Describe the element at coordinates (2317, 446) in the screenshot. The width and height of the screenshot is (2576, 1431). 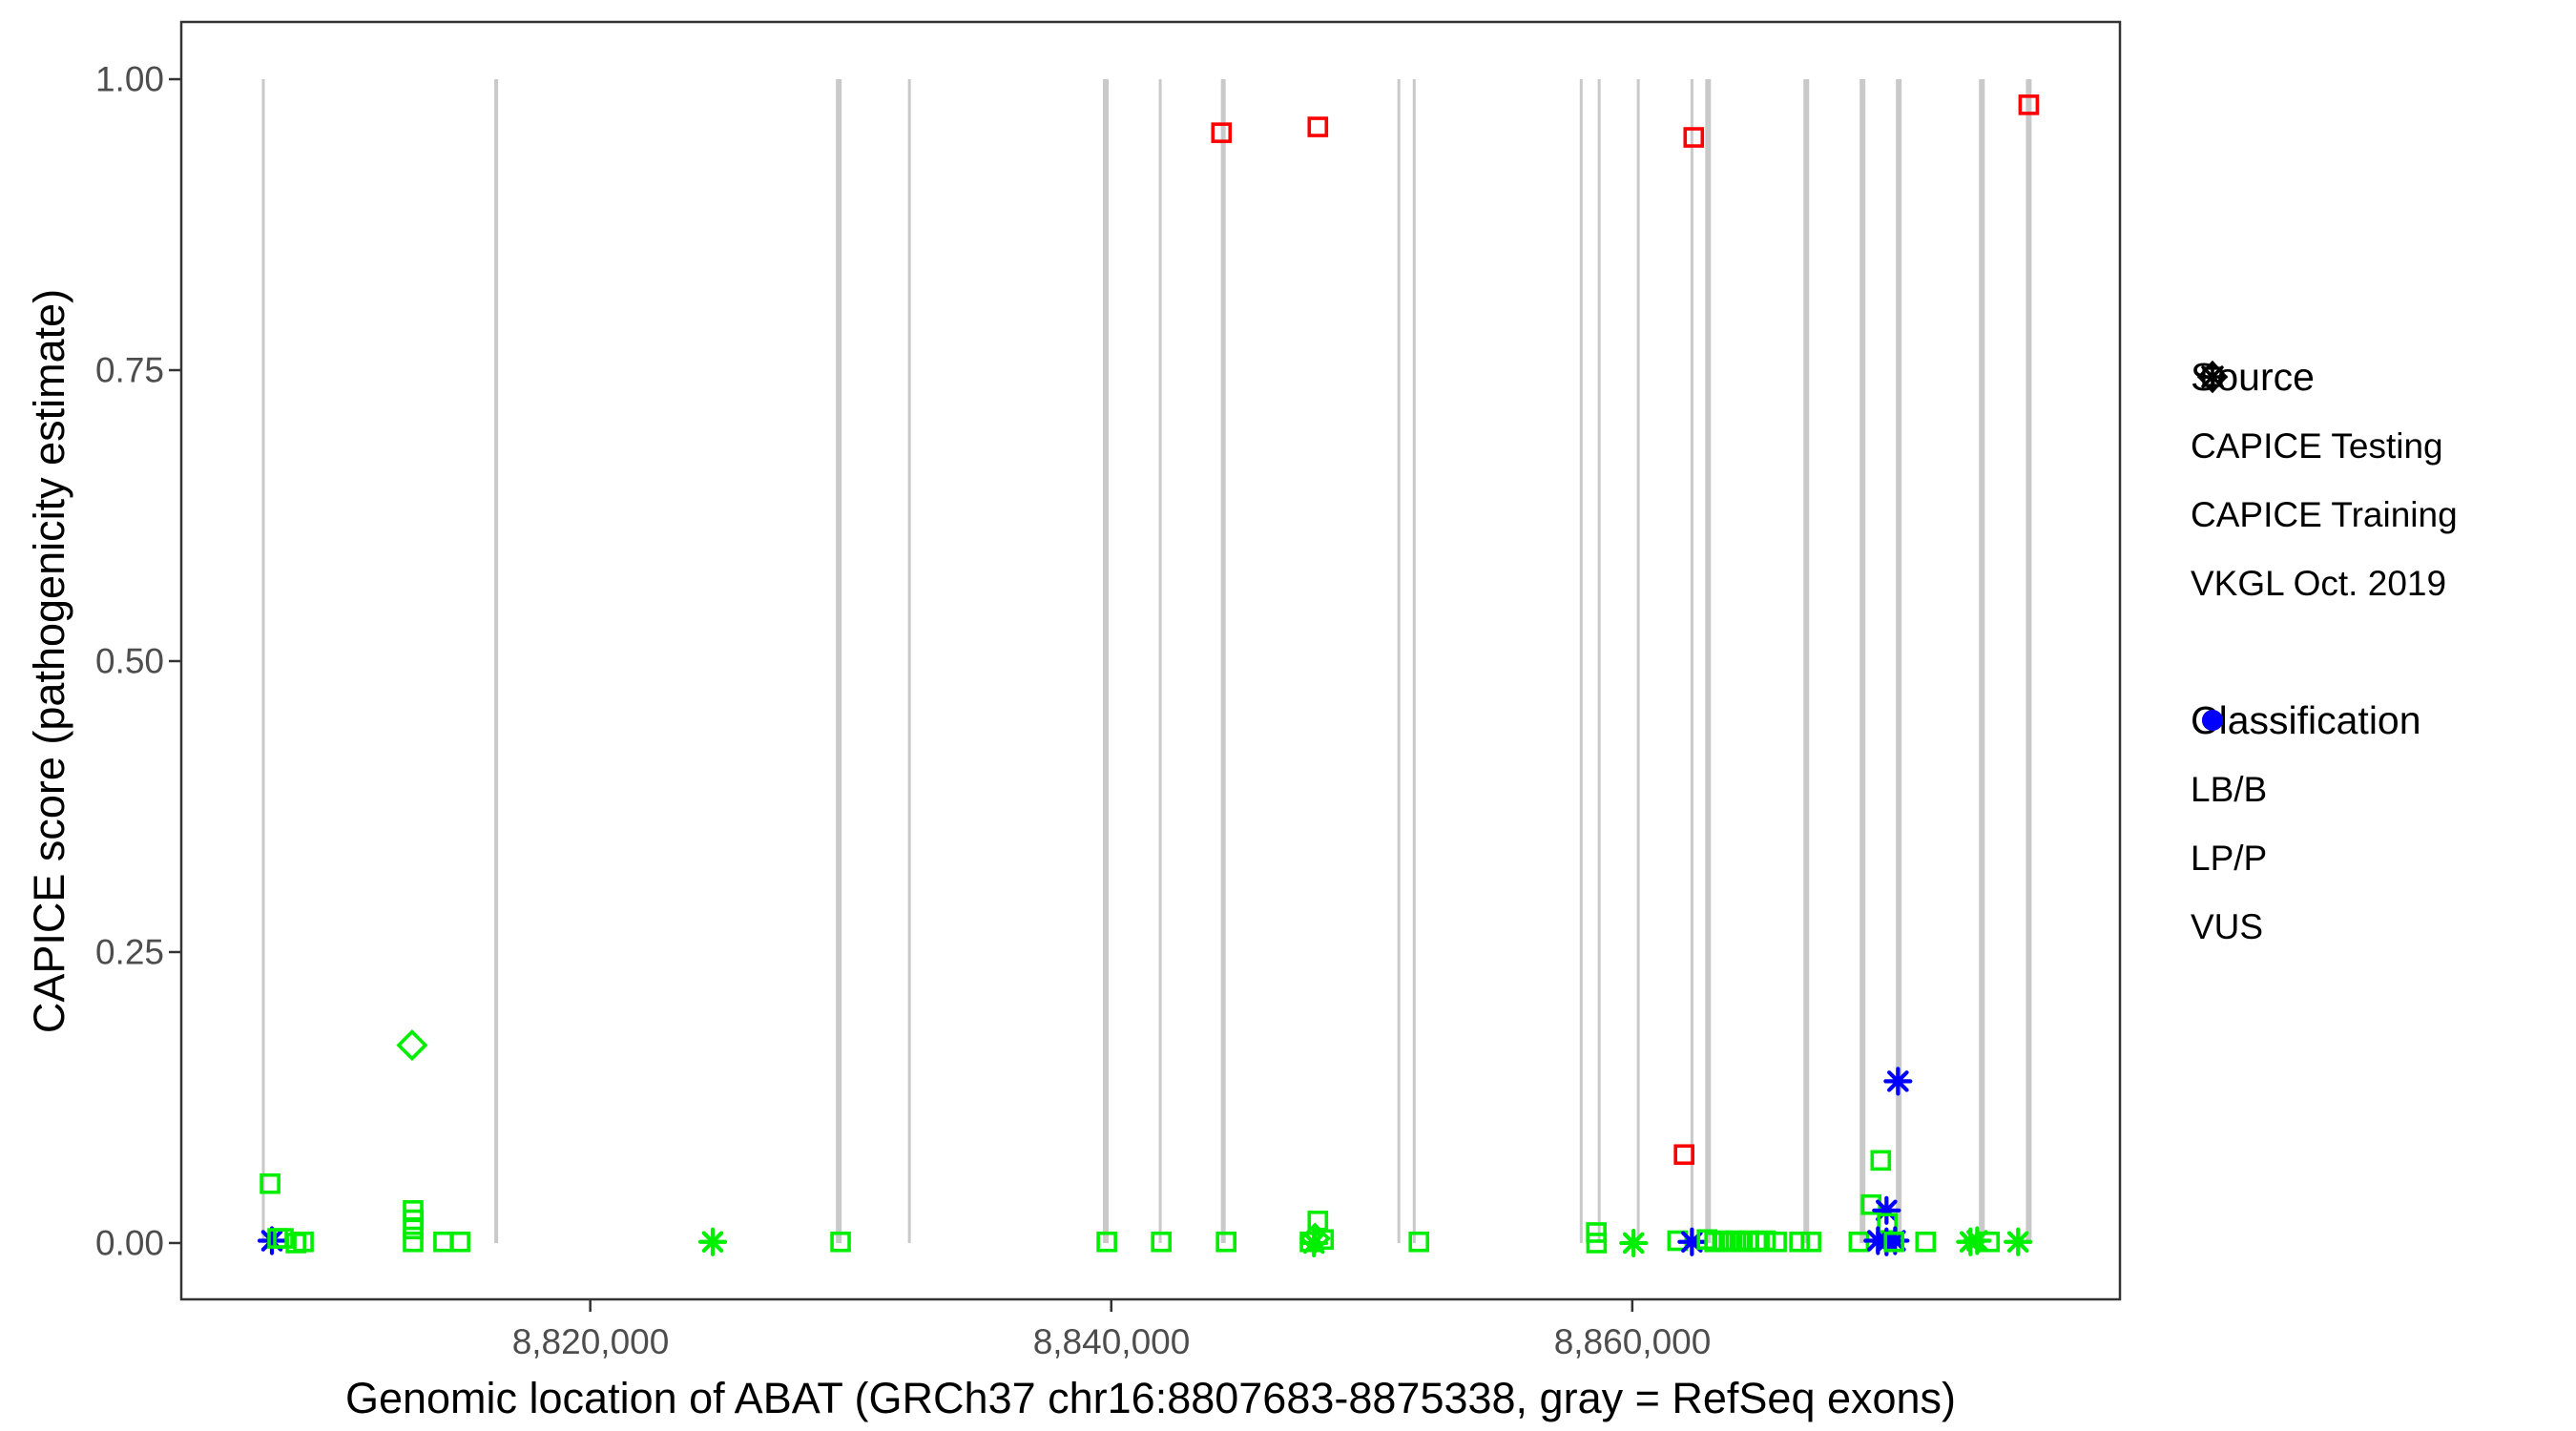
I see `legend-item-label: CAPICE Testing` at that location.